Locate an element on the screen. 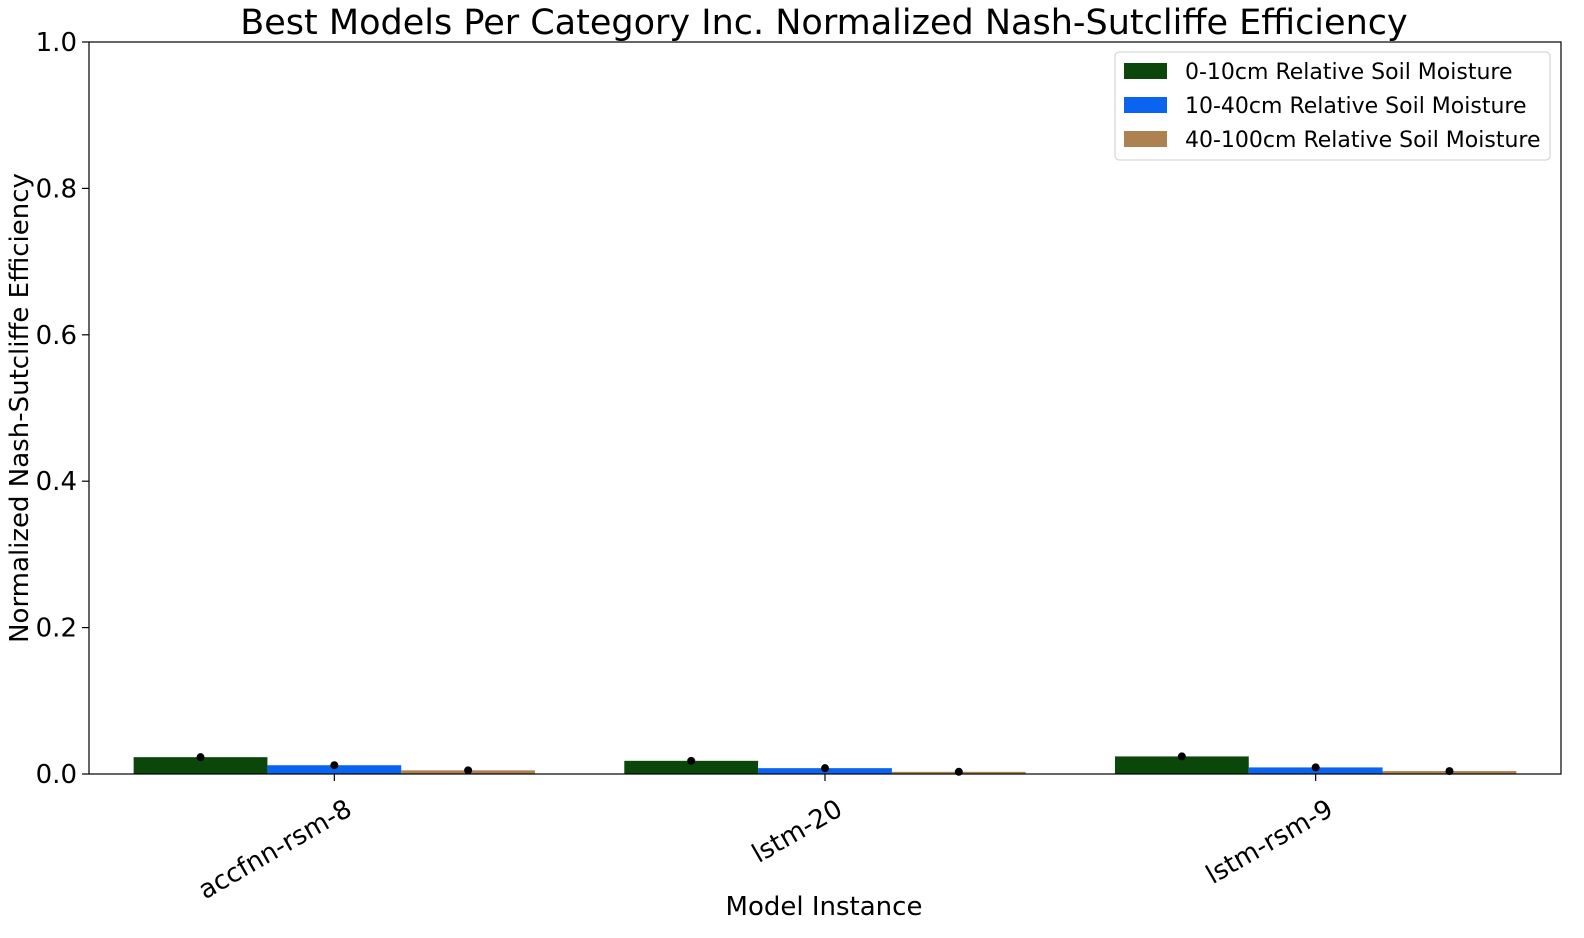 The image size is (1584, 938). x-tick-label: accfnn-rsm-8 is located at coordinates (275, 850).